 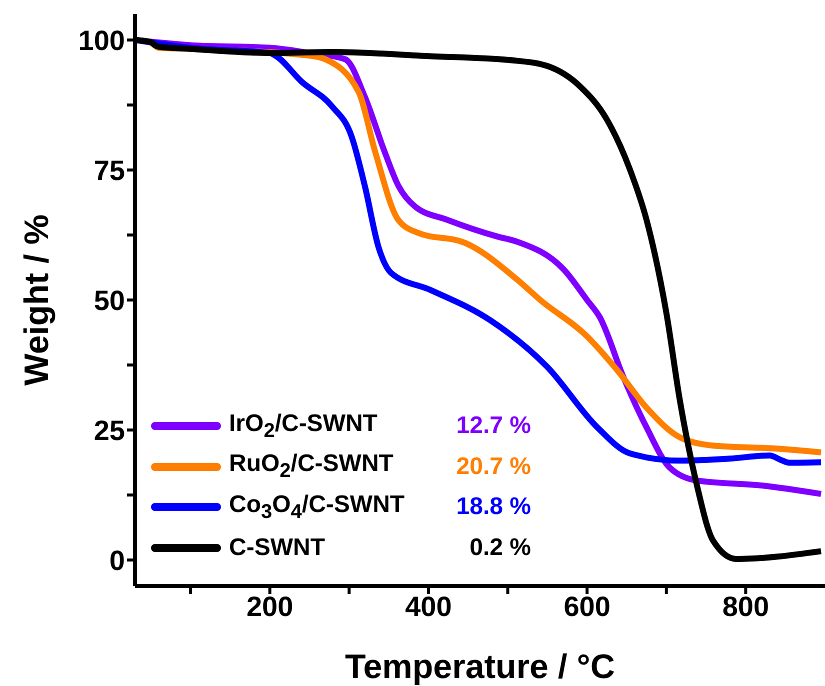 What do you see at coordinates (277, 548) in the screenshot?
I see `legend-label: C-SWNT` at bounding box center [277, 548].